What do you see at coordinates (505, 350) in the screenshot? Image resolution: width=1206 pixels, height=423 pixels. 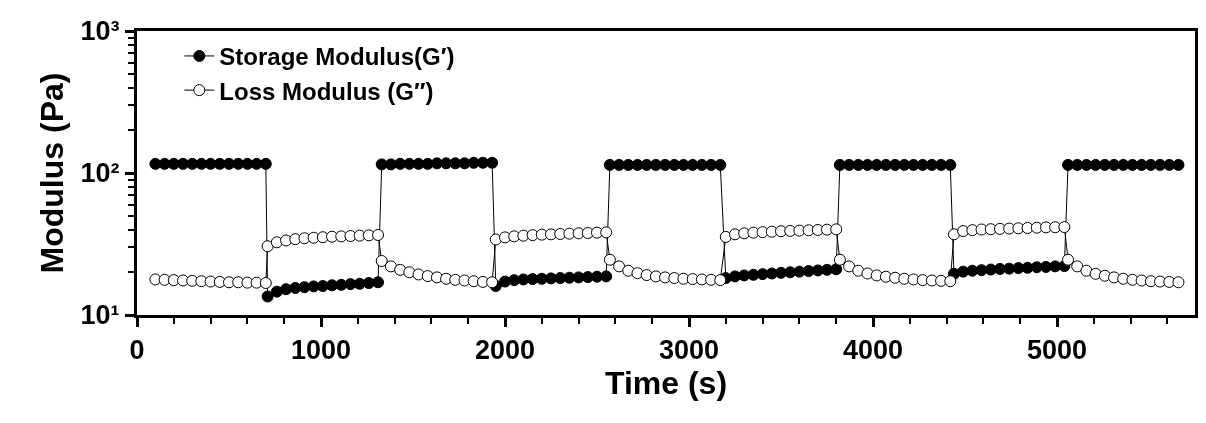 I see `x-tick-label: 2000` at bounding box center [505, 350].